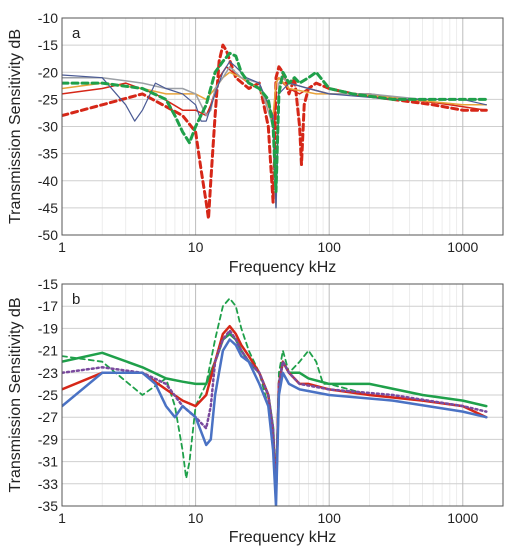 The height and width of the screenshot is (550, 517). I want to click on y-tick-label: -10, so click(48, 18).